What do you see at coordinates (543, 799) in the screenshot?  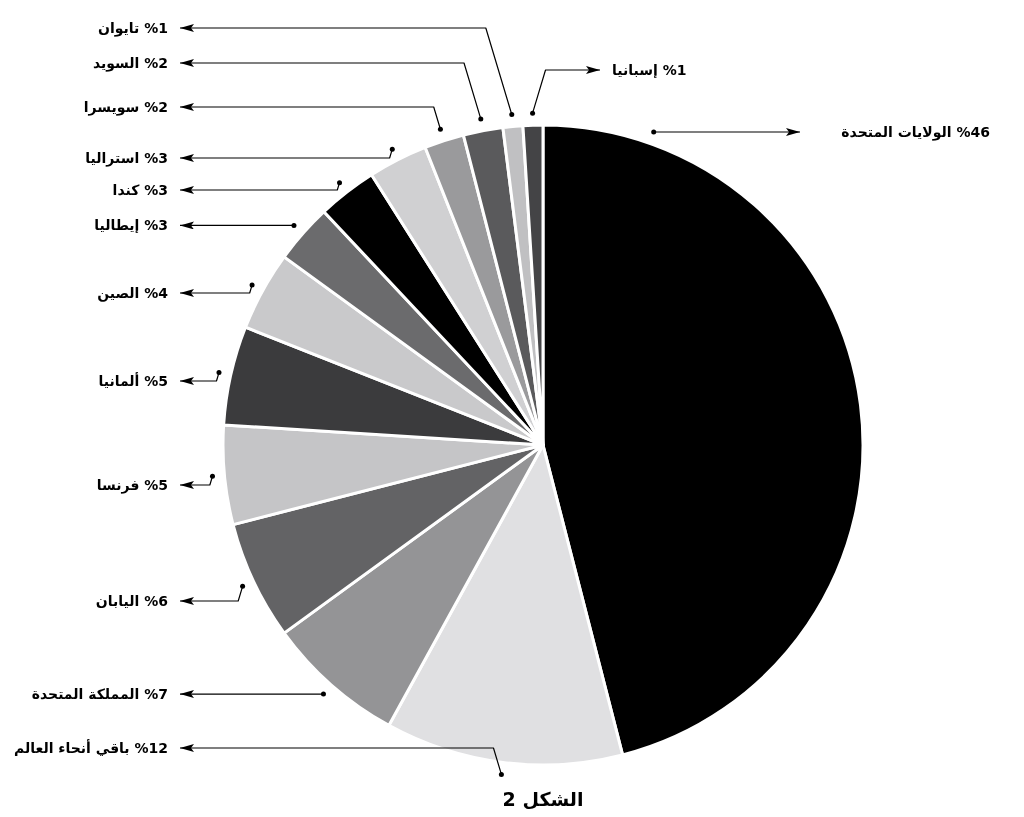 I see `text: الشكل 2` at bounding box center [543, 799].